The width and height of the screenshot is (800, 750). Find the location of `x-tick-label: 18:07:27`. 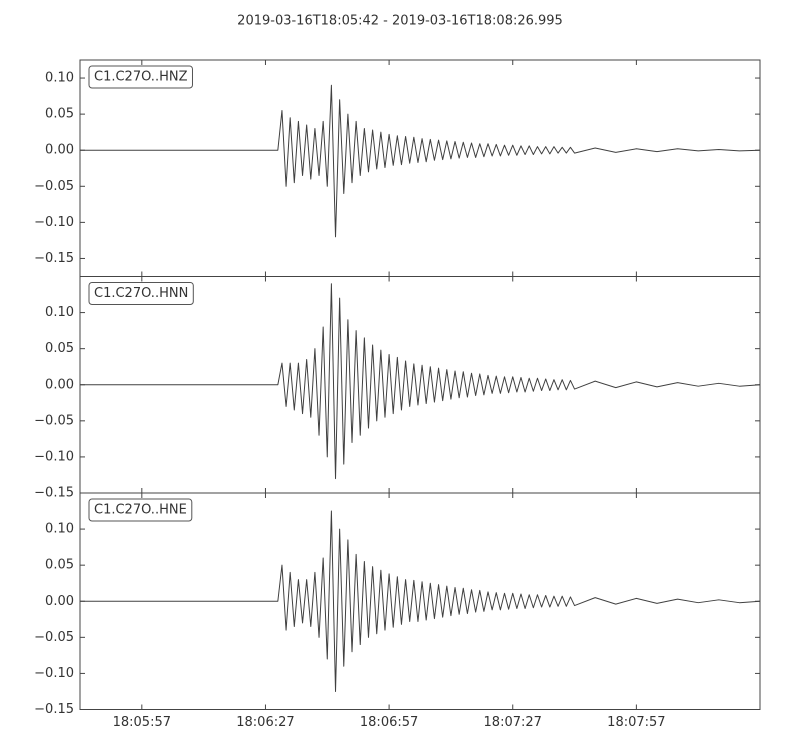

x-tick-label: 18:07:27 is located at coordinates (513, 722).